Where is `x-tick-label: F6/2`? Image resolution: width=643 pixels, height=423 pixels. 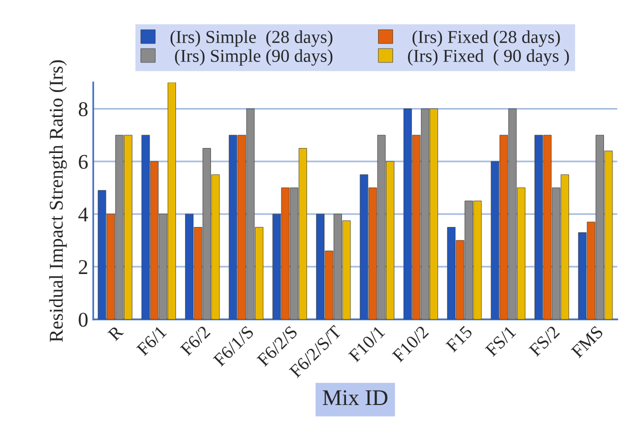 x-tick-label: F6/2 is located at coordinates (195, 340).